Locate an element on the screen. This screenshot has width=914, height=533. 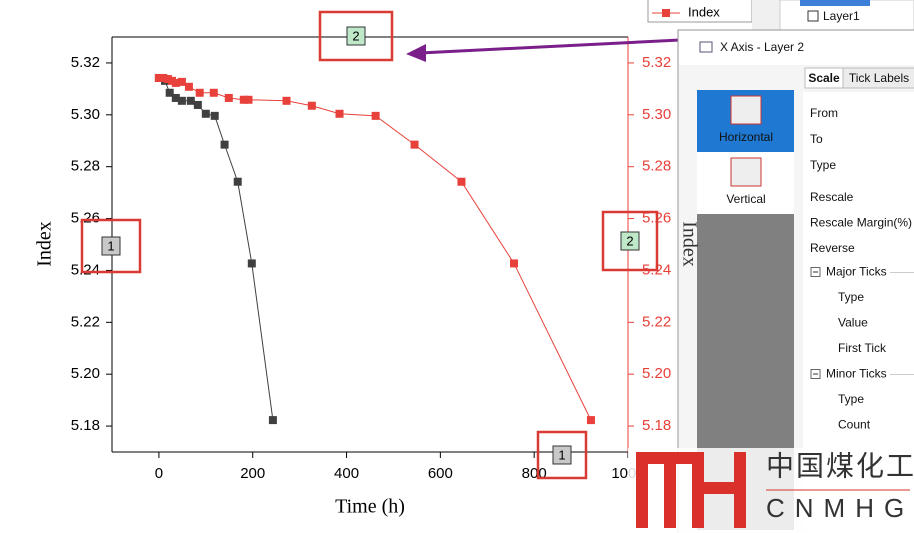
y-tick-label: 5.22 is located at coordinates (85, 321).